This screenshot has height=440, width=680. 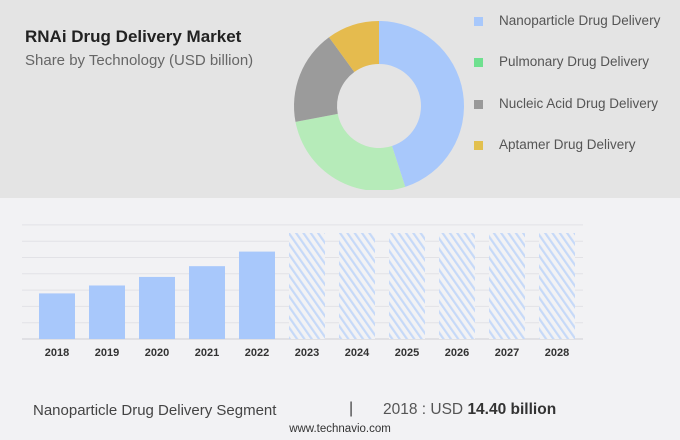 I want to click on bar-2020, so click(x=157, y=307).